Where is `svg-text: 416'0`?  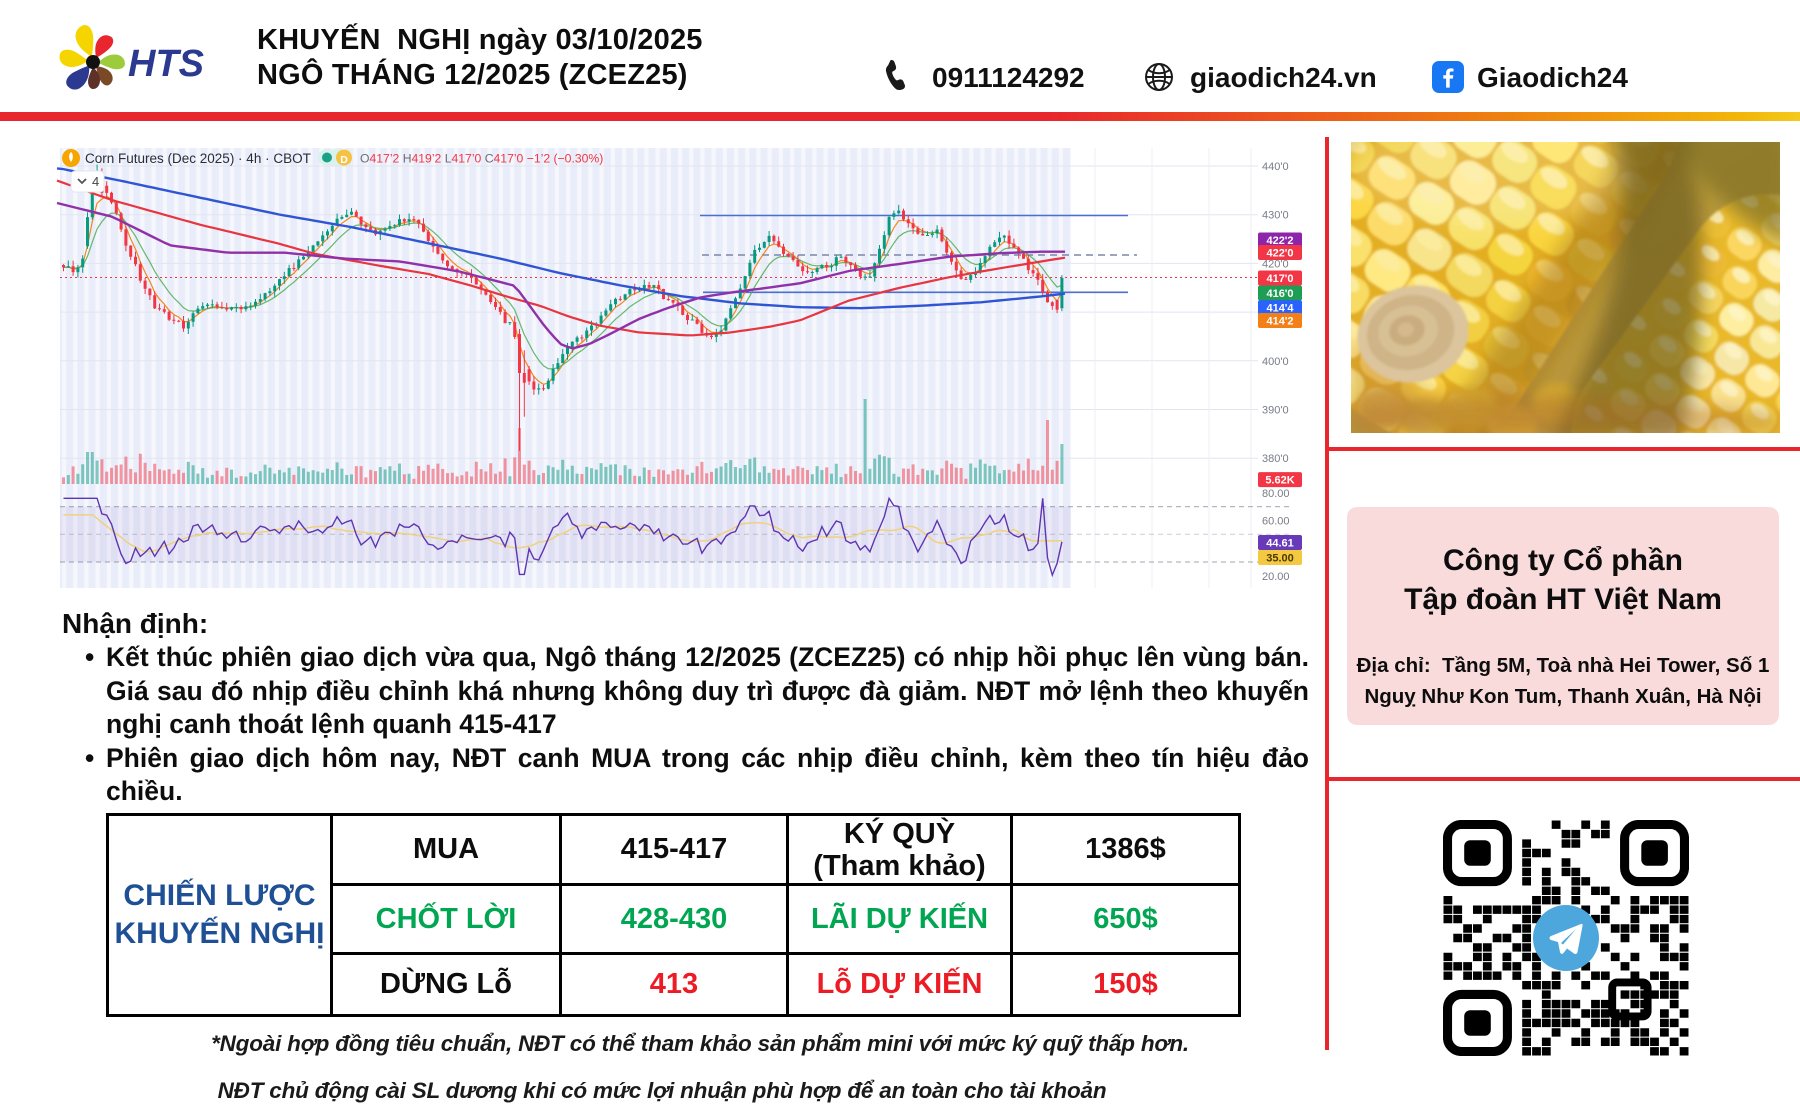
svg-text: 416'0 is located at coordinates (1279, 294).